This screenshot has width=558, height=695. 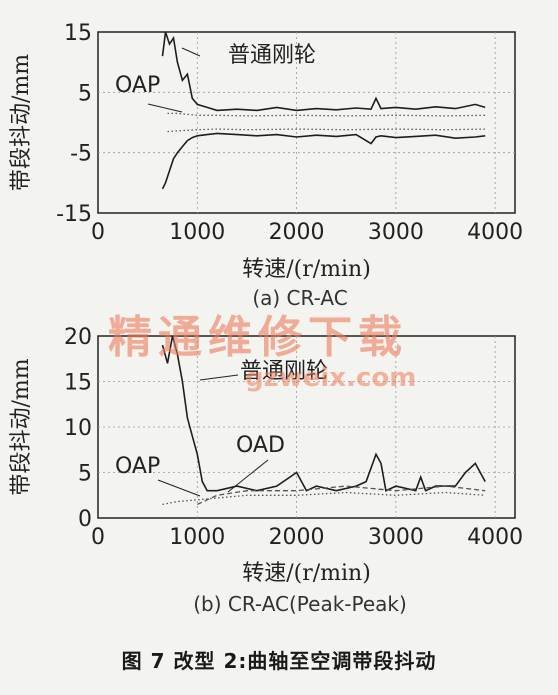 I want to click on subplot-caption: (b) CR-AC(Peak-Peak), so click(x=300, y=604).